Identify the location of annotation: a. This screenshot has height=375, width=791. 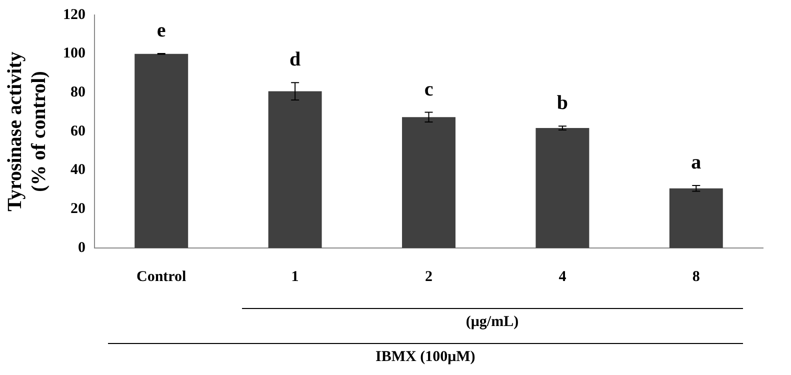
(696, 163).